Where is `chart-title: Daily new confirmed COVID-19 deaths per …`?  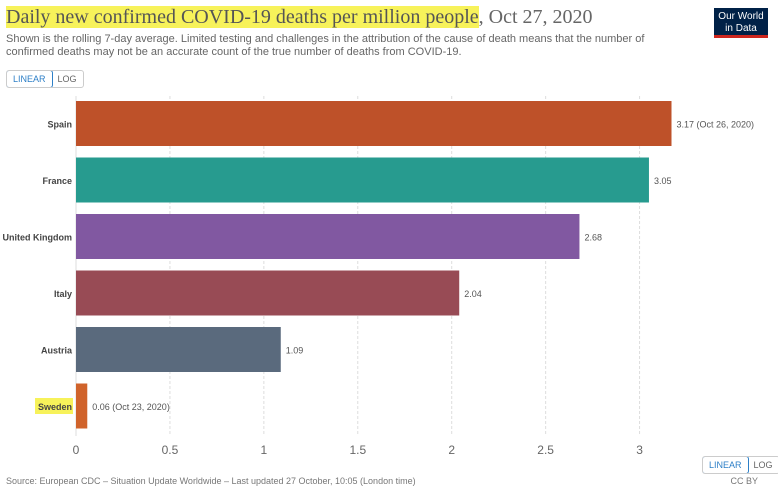 chart-title: Daily new confirmed COVID-19 deaths per … is located at coordinates (351, 17).